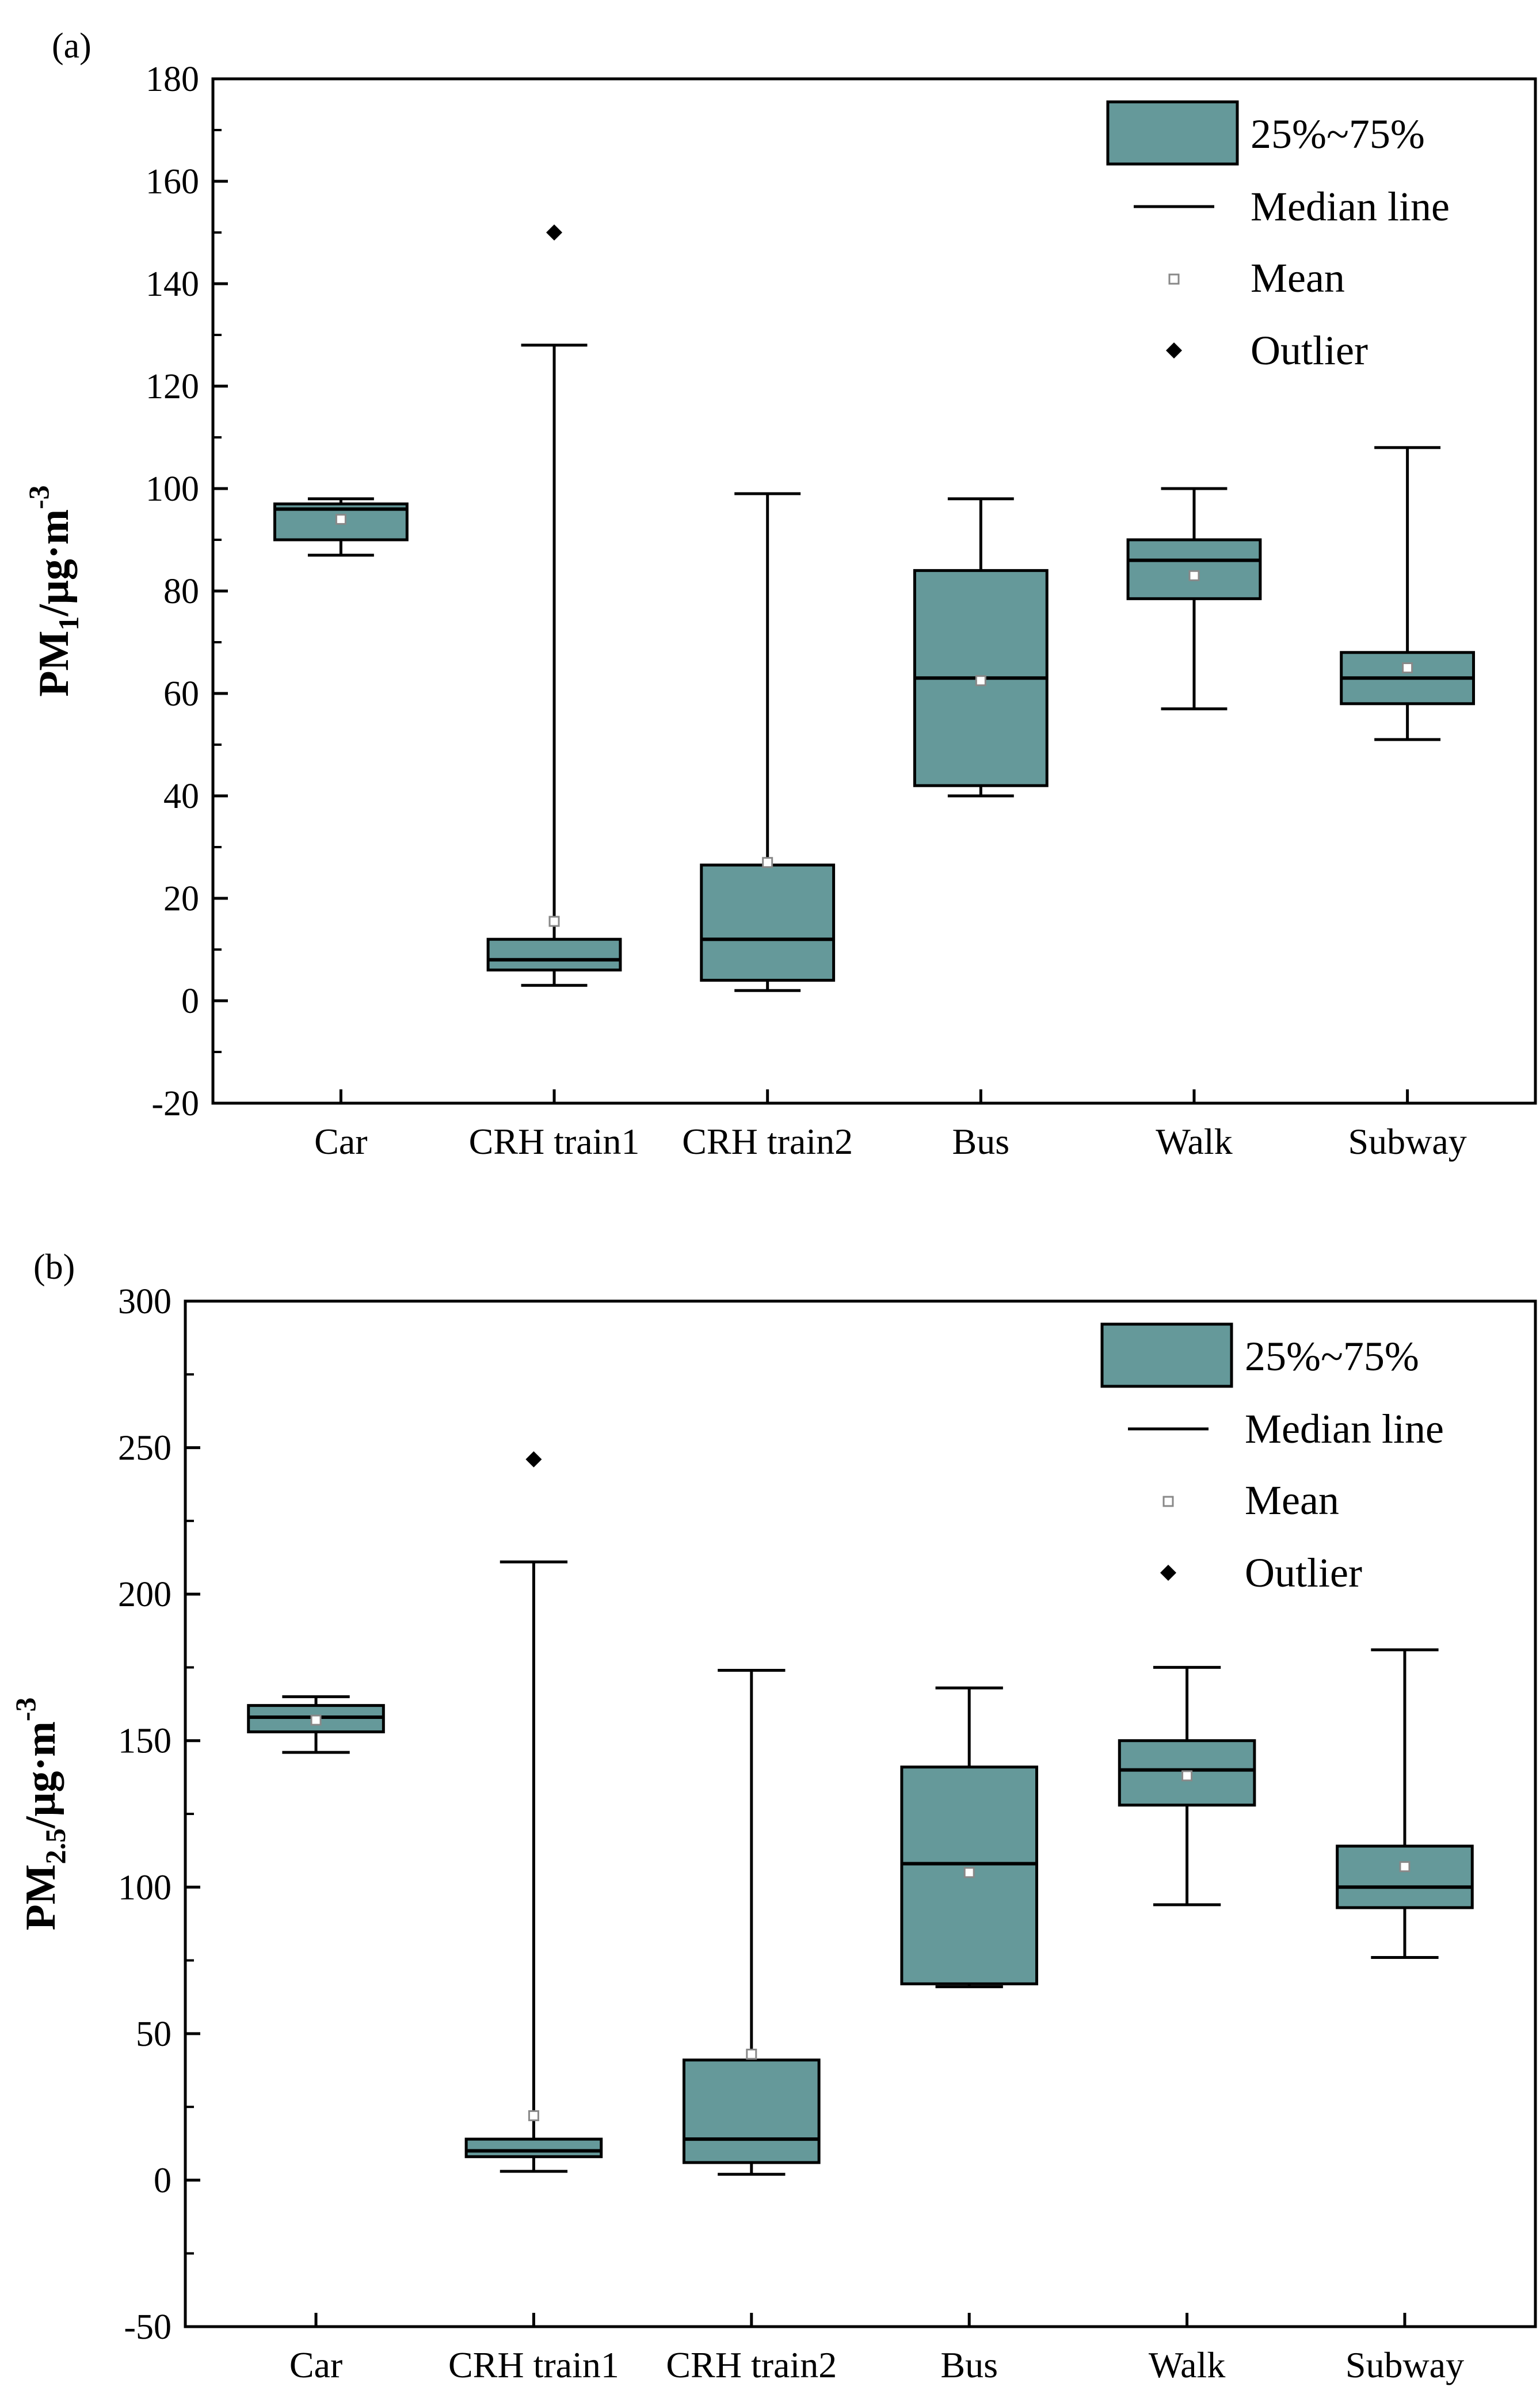 The image size is (1540, 2398). I want to click on y-axis-label: PM1/μg·m-3, so click(53, 591).